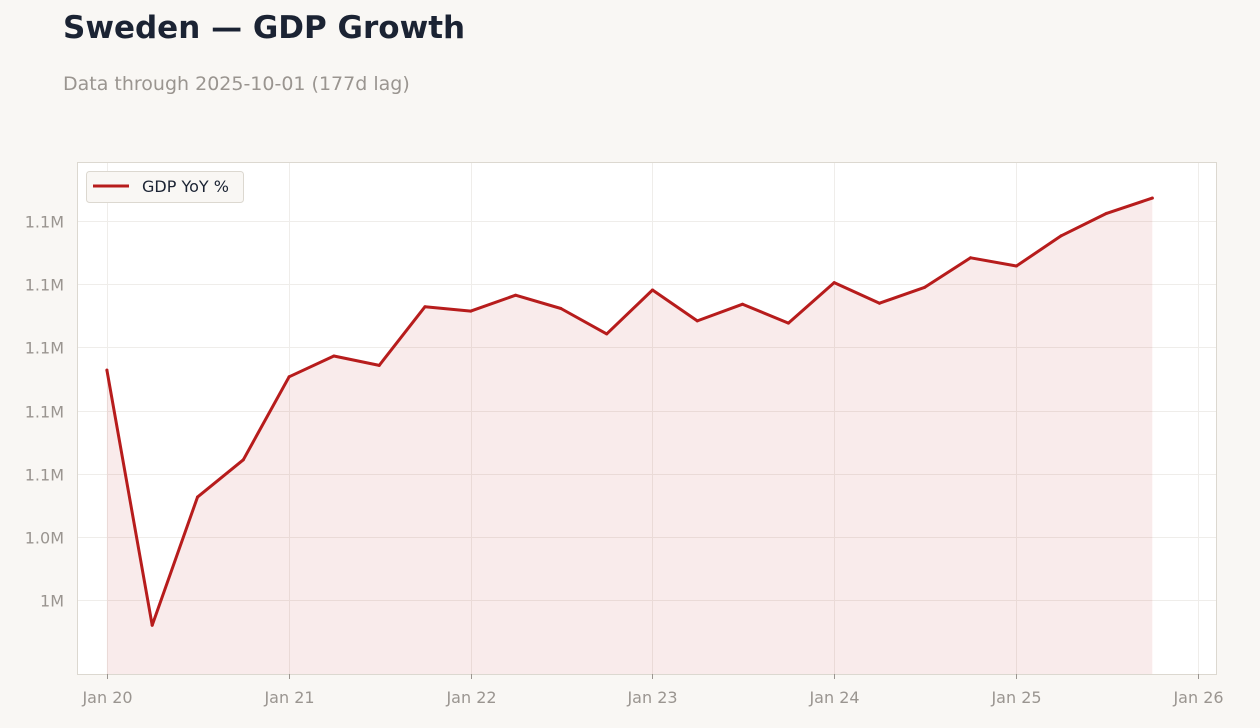  I want to click on y-axis: 1M 1.0M 1.1M 1.1M 1.1M 1.1M 1.1M, so click(44, 412).